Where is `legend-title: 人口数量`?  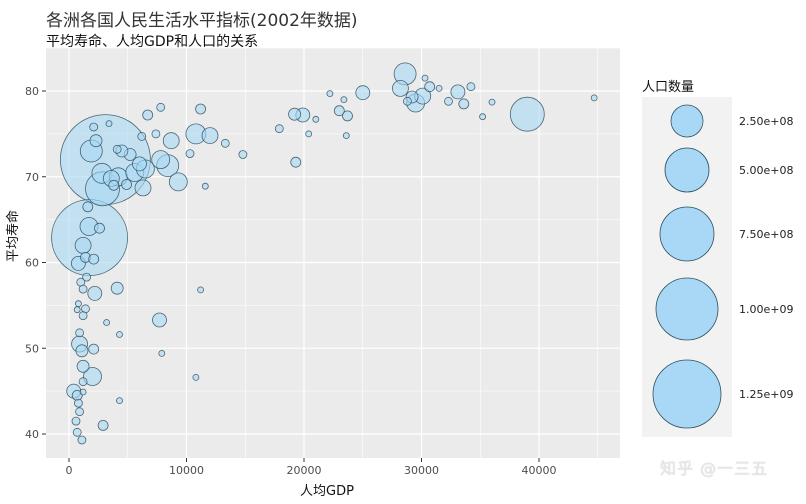 legend-title: 人口数量 is located at coordinates (668, 87).